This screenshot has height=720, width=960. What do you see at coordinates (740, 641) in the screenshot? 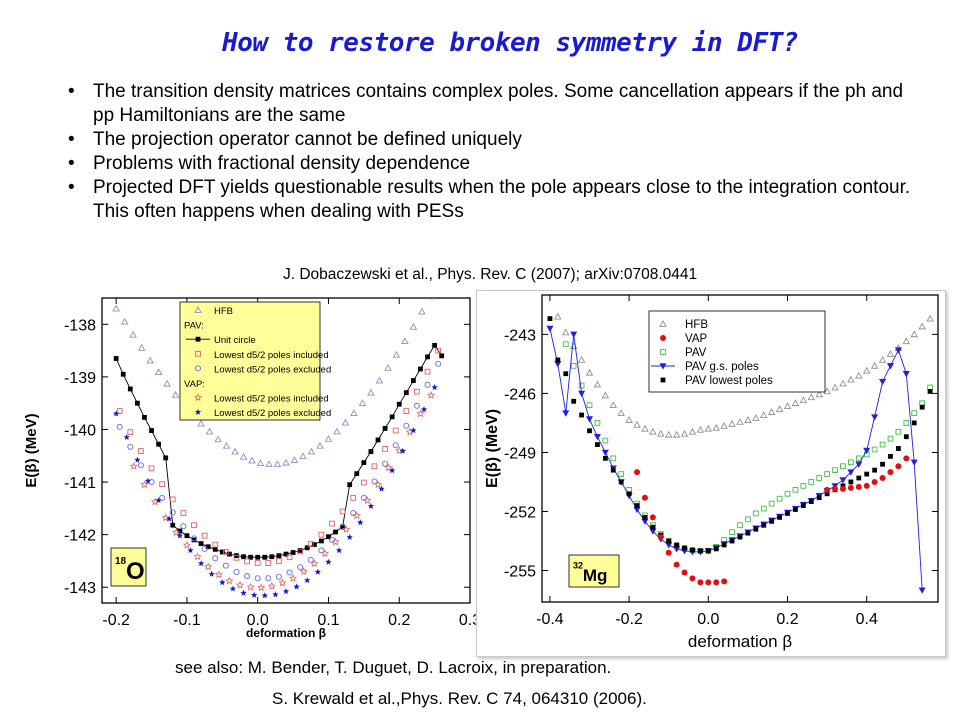
I see `x-axis-label: deformation β` at bounding box center [740, 641].